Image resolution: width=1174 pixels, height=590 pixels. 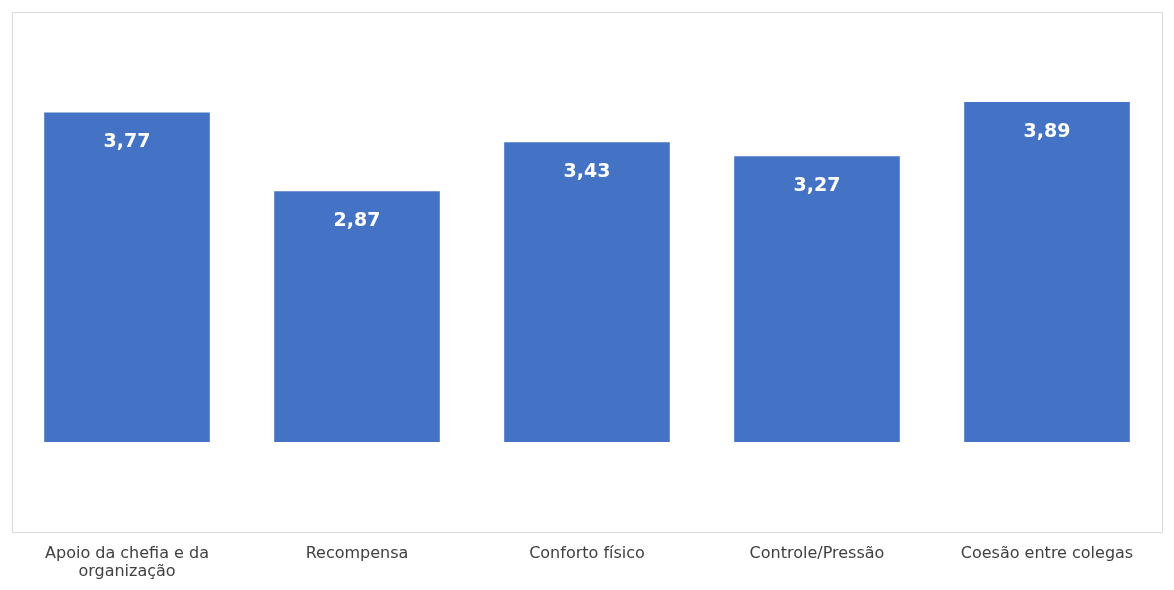 I want to click on x-tick-label: Controle/Pressão, so click(x=817, y=552).